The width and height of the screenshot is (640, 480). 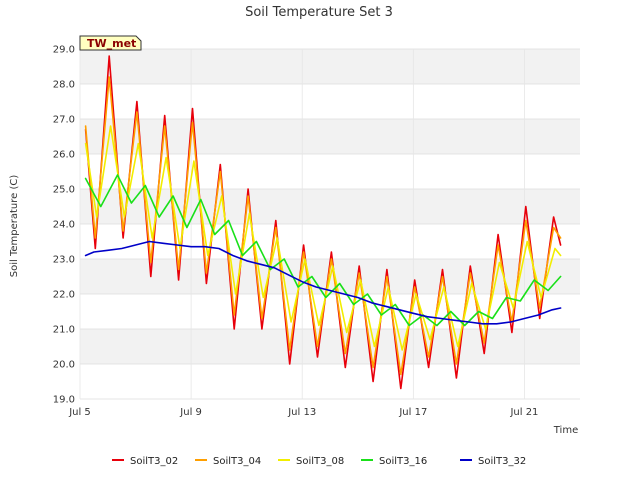 I want to click on legend-label: SoilT3_08, so click(x=320, y=461).